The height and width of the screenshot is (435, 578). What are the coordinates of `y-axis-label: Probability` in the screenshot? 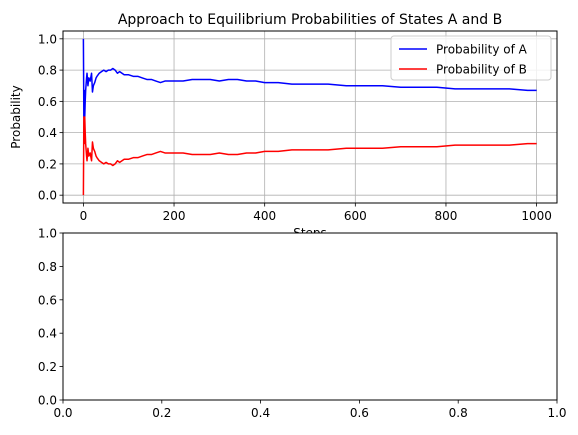 It's located at (16, 116).